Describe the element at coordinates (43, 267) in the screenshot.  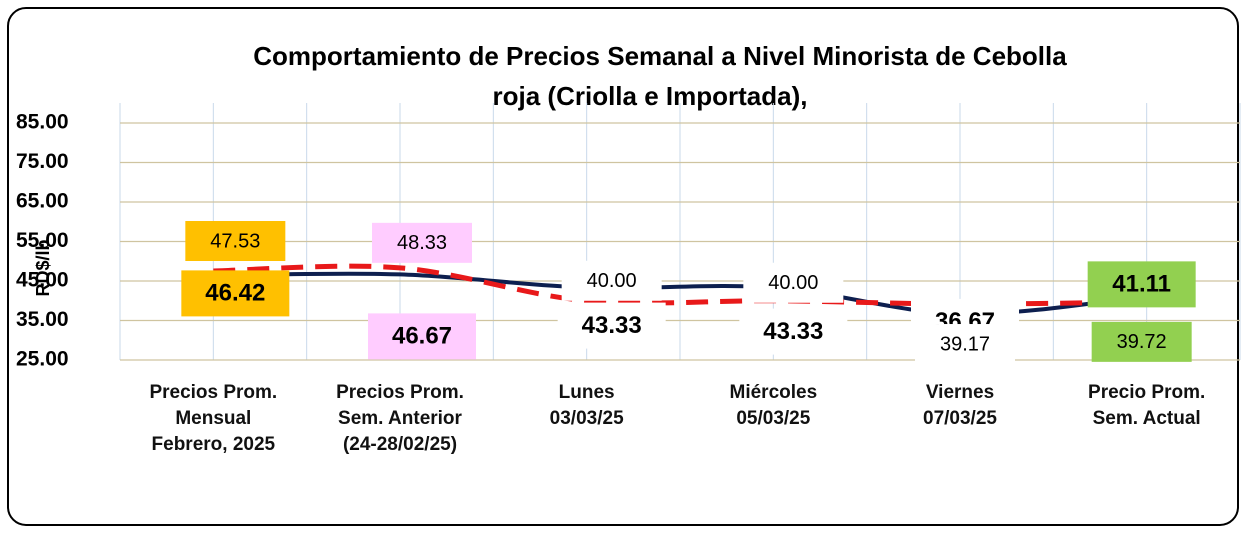
I see `y-axis-label: RD$/lb` at that location.